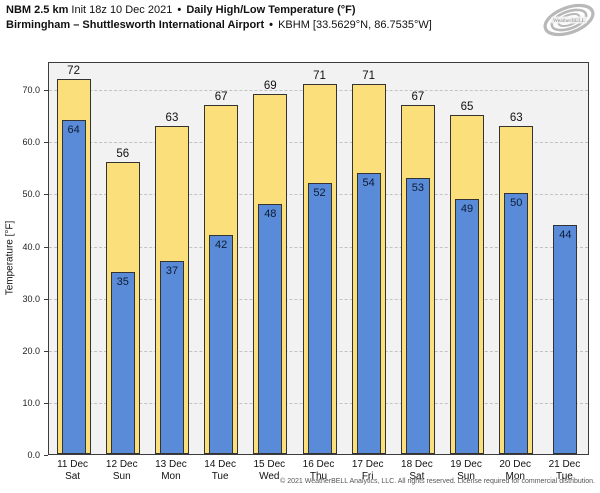 This screenshot has height=493, width=600. I want to click on model-name: NBM 2.5 km, so click(37, 10).